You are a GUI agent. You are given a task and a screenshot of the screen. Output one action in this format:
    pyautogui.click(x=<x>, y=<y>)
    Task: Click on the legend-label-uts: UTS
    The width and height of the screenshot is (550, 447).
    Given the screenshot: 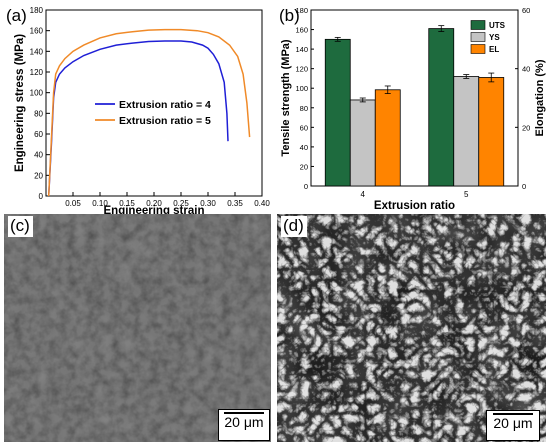 What is the action you would take?
    pyautogui.click(x=497, y=25)
    